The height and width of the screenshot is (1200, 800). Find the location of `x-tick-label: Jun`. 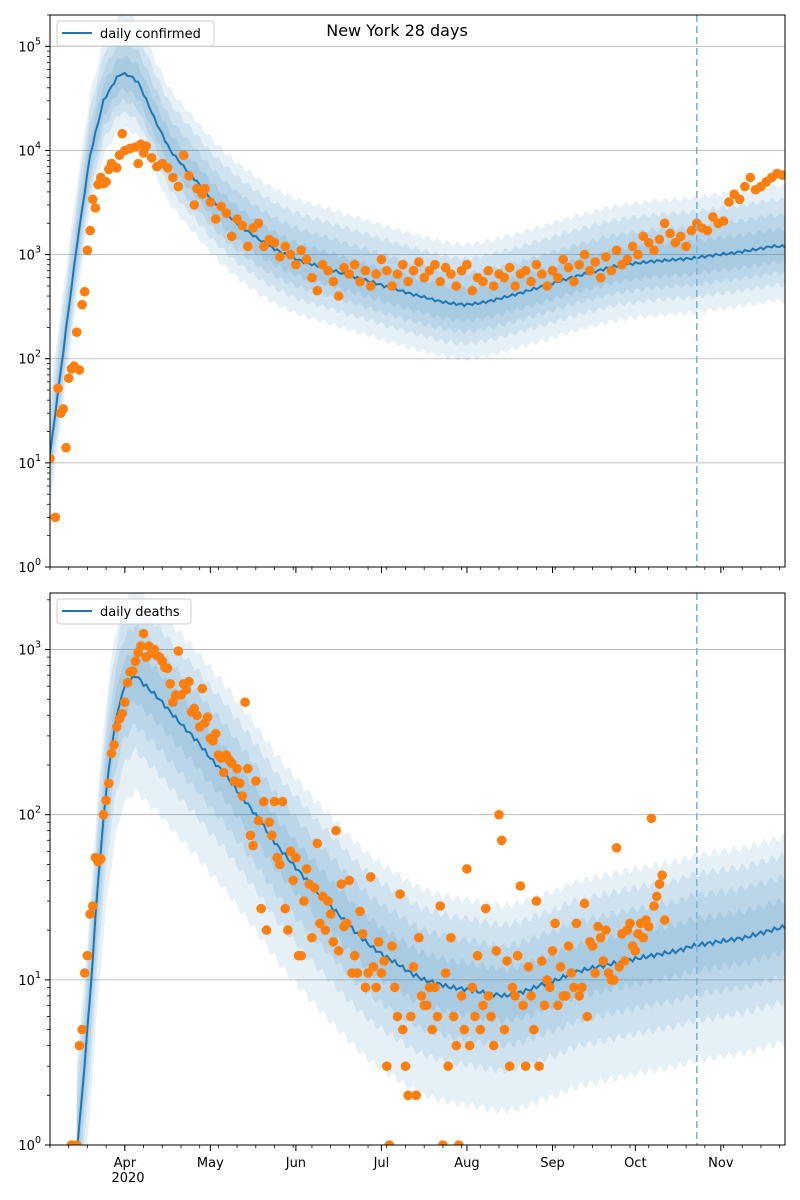

x-tick-label: Jun is located at coordinates (295, 1163).